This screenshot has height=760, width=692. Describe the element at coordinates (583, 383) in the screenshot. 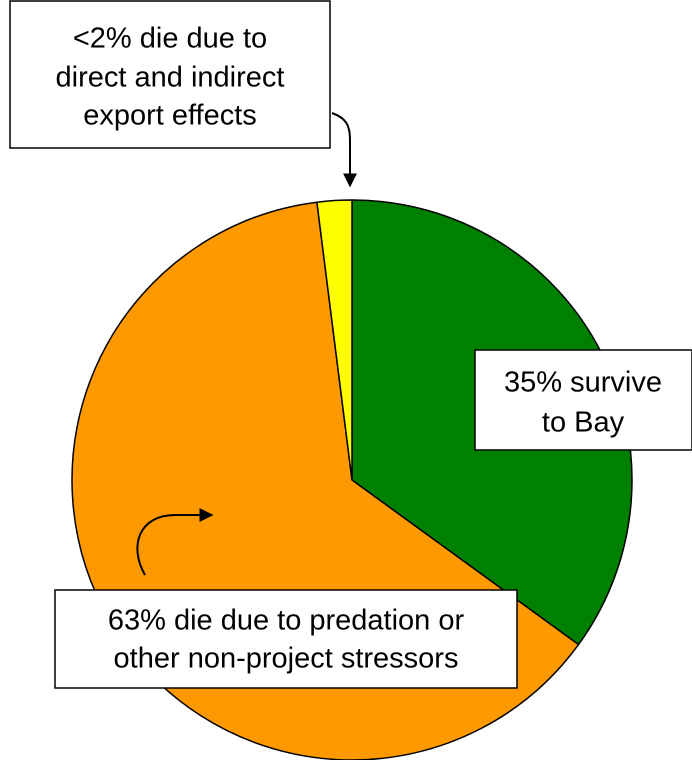

I see `slice-label: 35% survive` at that location.